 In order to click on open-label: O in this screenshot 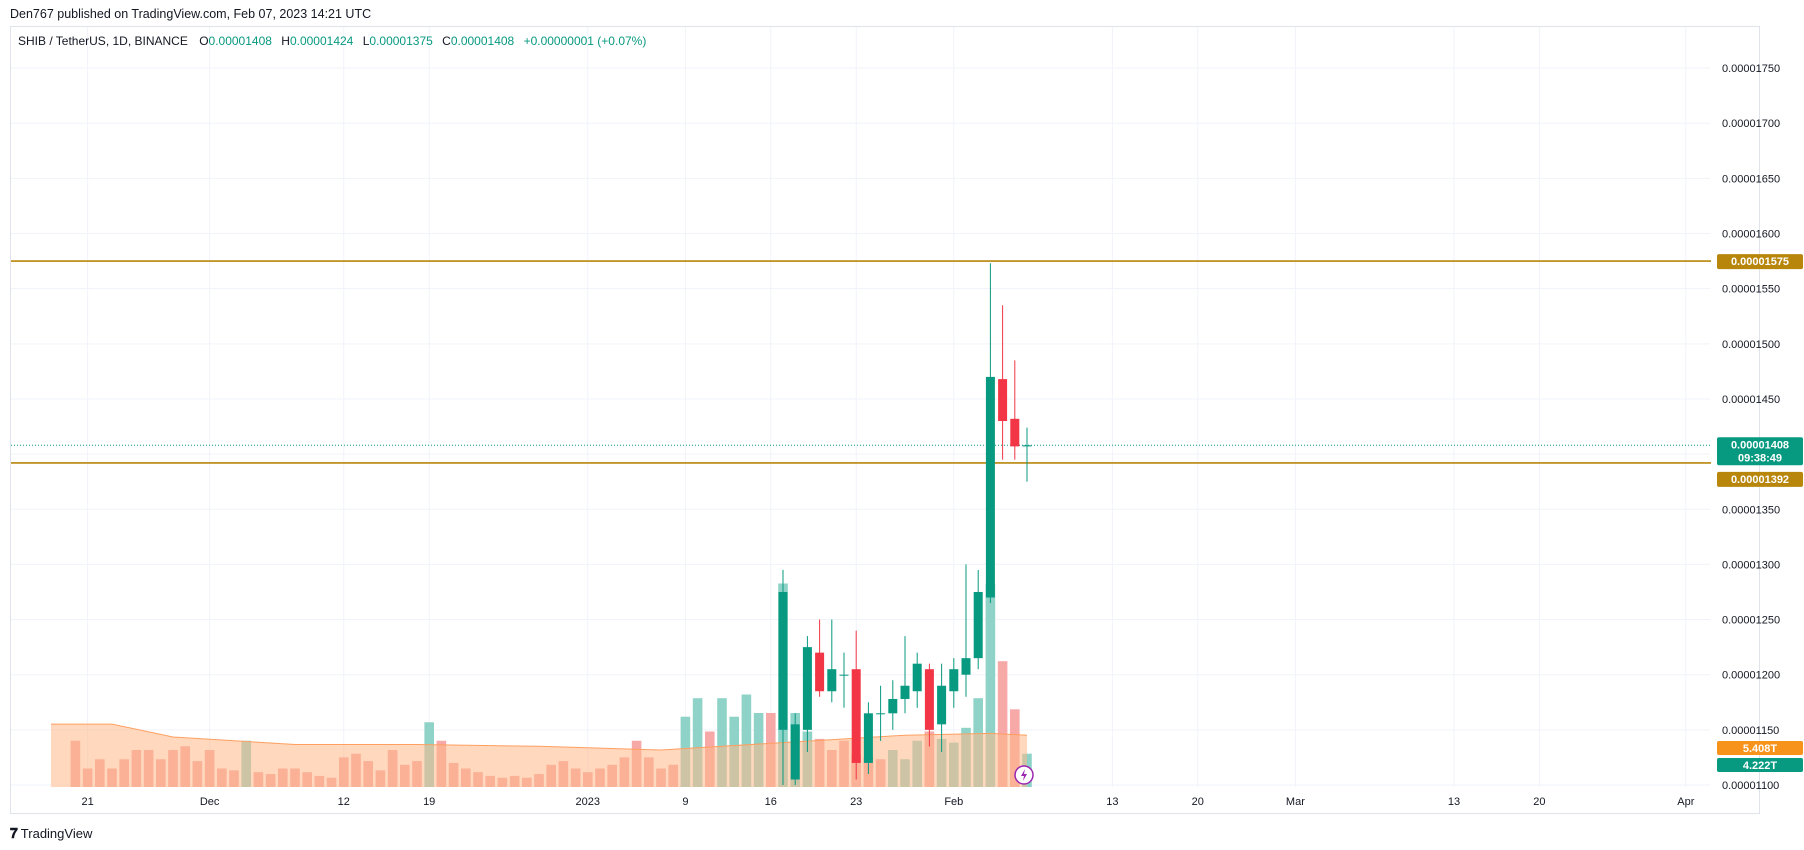, I will do `click(204, 41)`.